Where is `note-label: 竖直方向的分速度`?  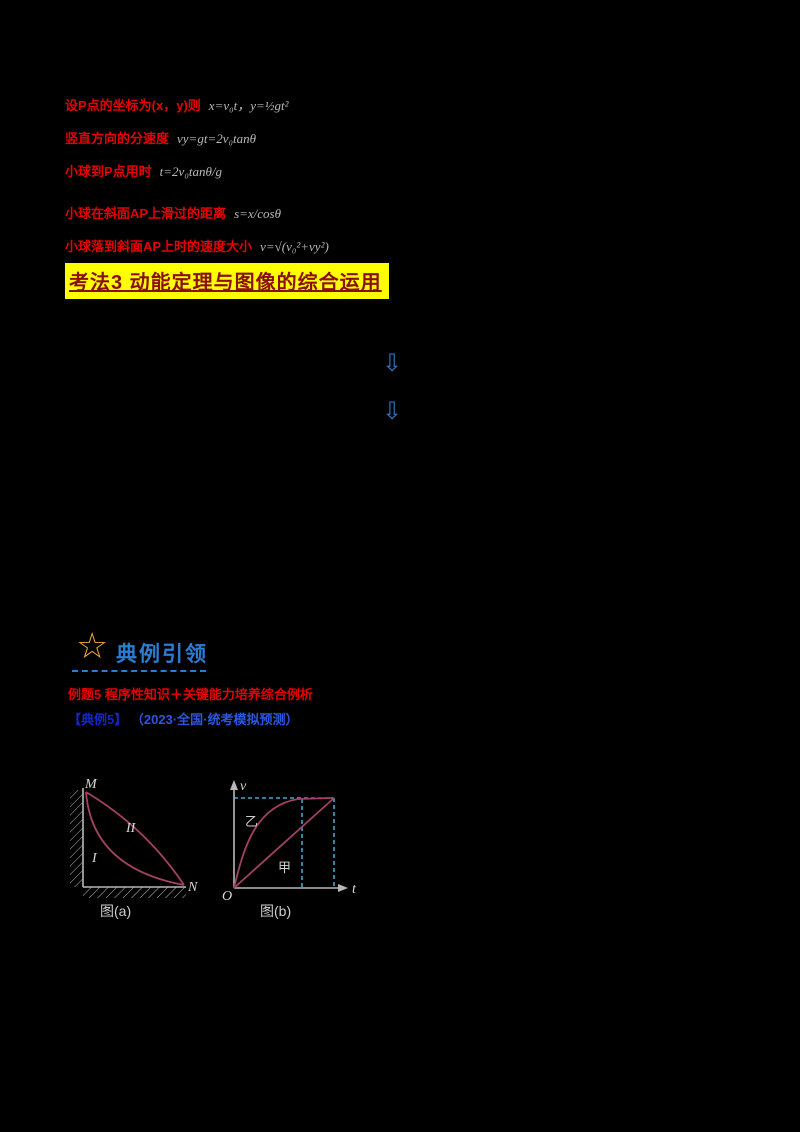
note-label: 竖直方向的分速度 is located at coordinates (117, 138).